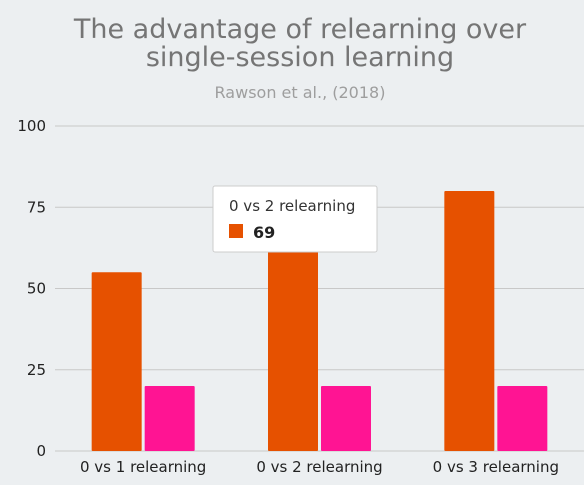 Image resolution: width=584 pixels, height=485 pixels. What do you see at coordinates (319, 467) in the screenshot?
I see `x-tick-label: 0 vs 2 relearning` at bounding box center [319, 467].